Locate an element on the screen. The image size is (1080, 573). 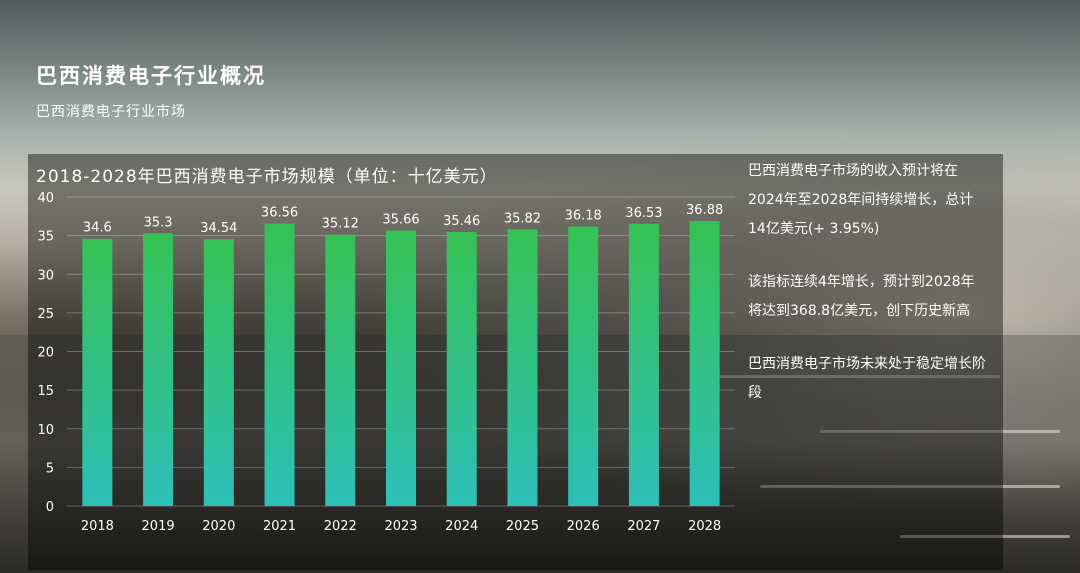
bar-value-label: 35.46 is located at coordinates (461, 221).